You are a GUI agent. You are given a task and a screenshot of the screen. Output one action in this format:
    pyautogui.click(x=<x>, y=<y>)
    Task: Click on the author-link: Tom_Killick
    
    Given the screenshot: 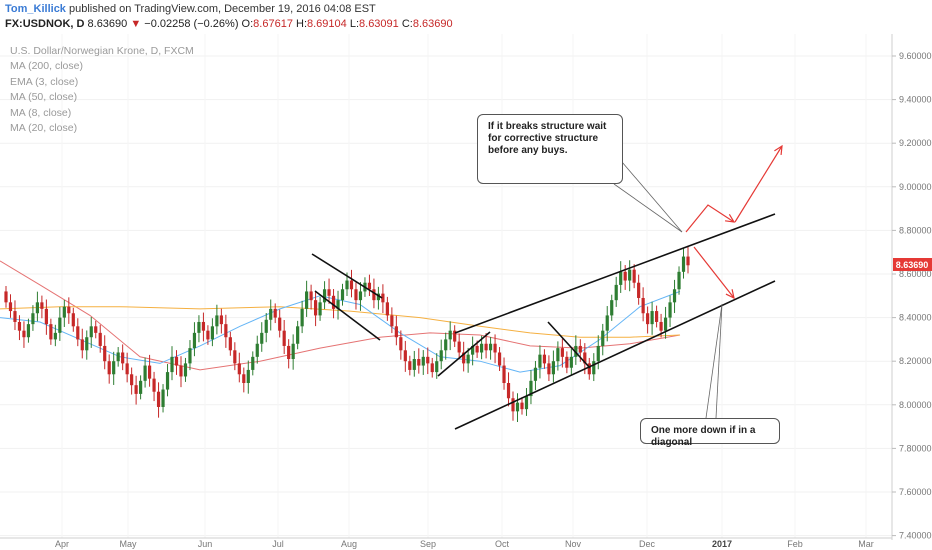 What is the action you would take?
    pyautogui.click(x=35, y=9)
    